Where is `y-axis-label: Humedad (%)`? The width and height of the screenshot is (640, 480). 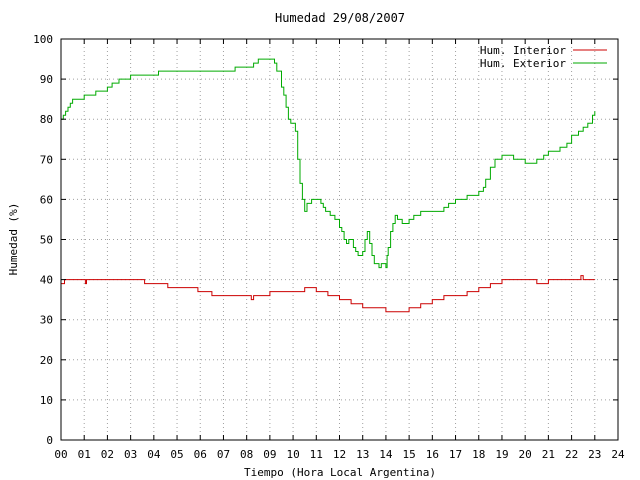
y-axis-label: Humedad (%) is located at coordinates (13, 239).